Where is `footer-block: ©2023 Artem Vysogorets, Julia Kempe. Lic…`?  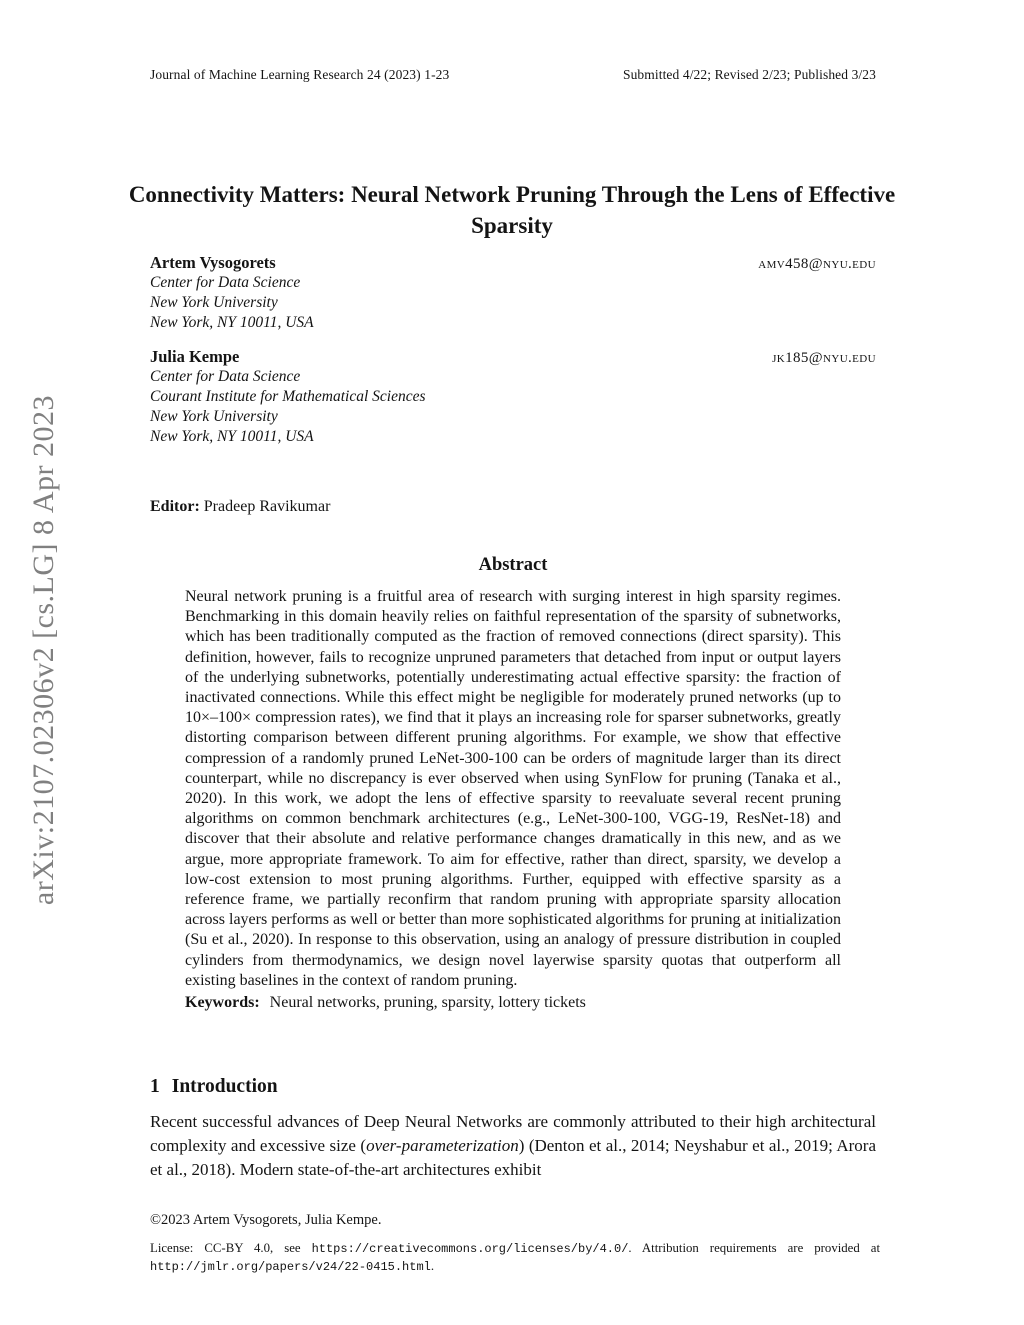 footer-block: ©2023 Artem Vysogorets, Julia Kempe. Lic… is located at coordinates (515, 1244).